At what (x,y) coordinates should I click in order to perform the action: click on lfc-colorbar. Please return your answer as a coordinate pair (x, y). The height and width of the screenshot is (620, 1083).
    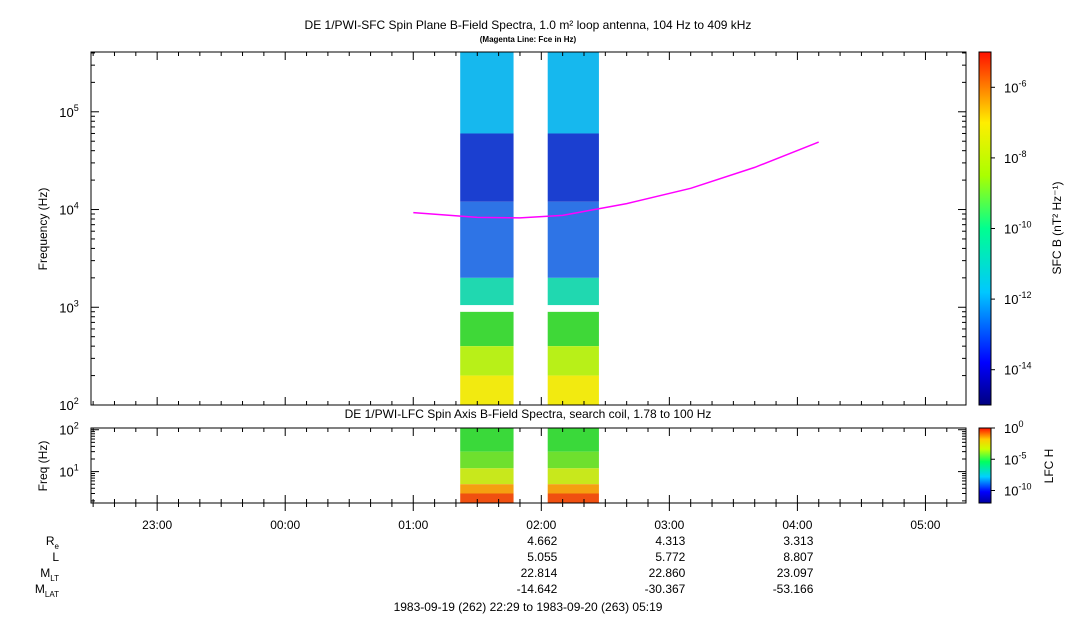
    Looking at the image, I should click on (985, 465).